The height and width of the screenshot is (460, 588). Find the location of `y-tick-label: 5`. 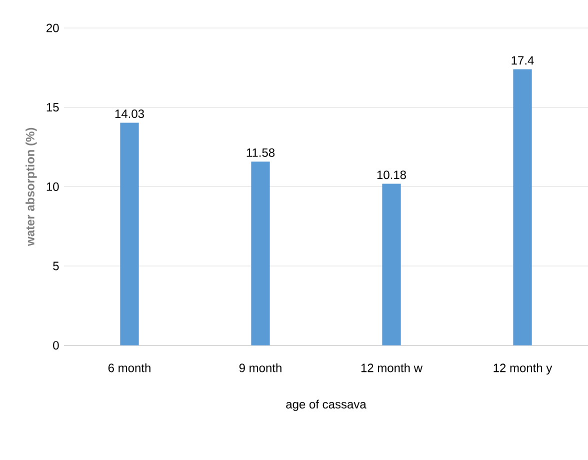

y-tick-label: 5 is located at coordinates (56, 266).